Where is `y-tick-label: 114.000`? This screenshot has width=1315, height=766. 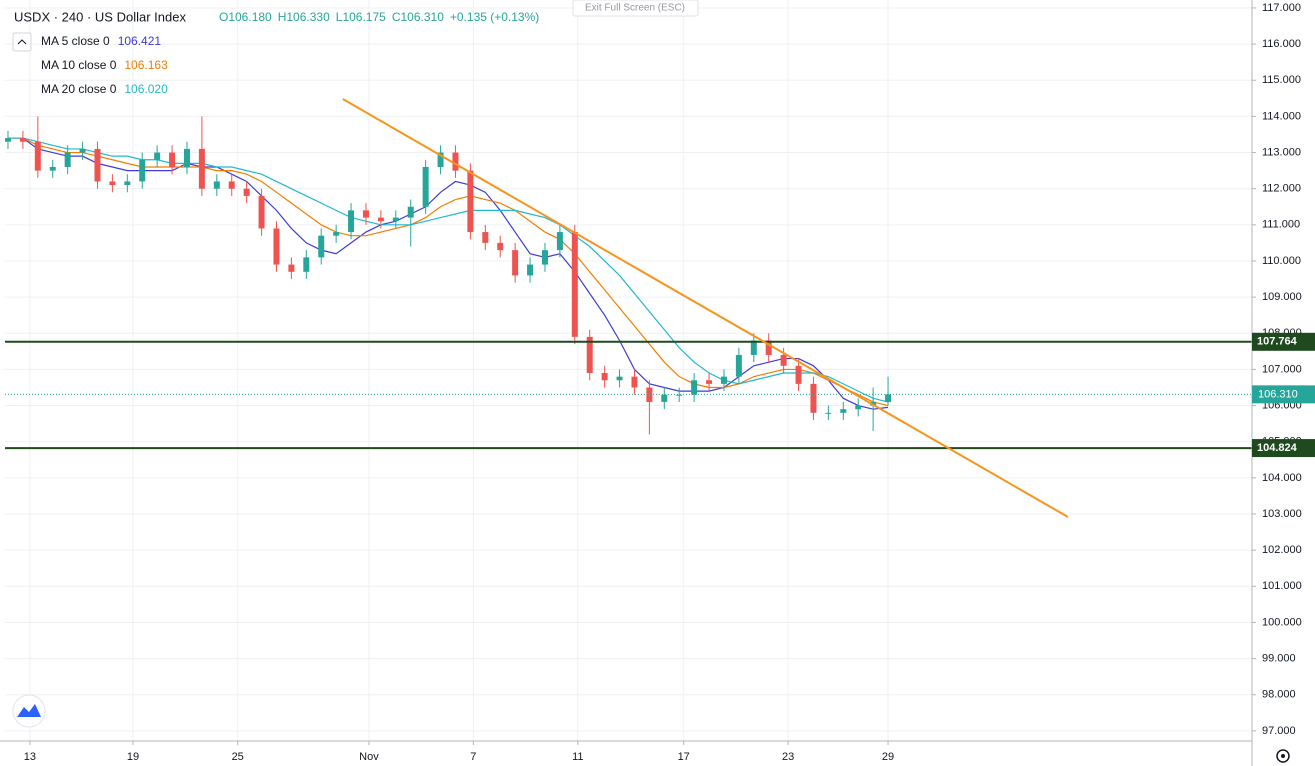 y-tick-label: 114.000 is located at coordinates (1281, 116).